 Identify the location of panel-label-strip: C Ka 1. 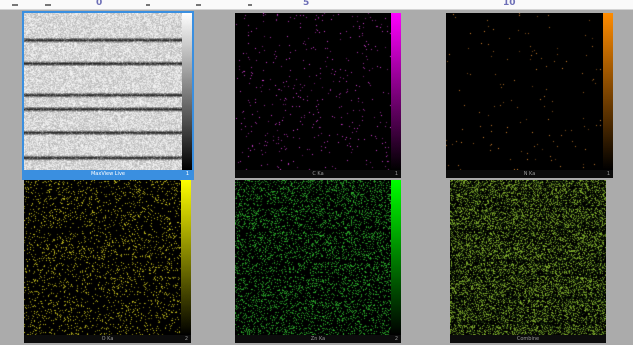
(318, 174).